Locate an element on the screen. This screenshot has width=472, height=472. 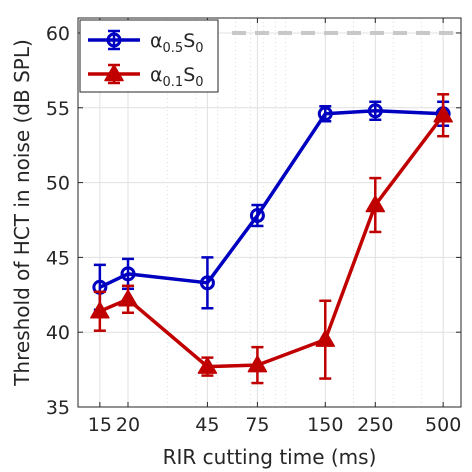
legend-label-subscript: 0.1 is located at coordinates (173, 82).